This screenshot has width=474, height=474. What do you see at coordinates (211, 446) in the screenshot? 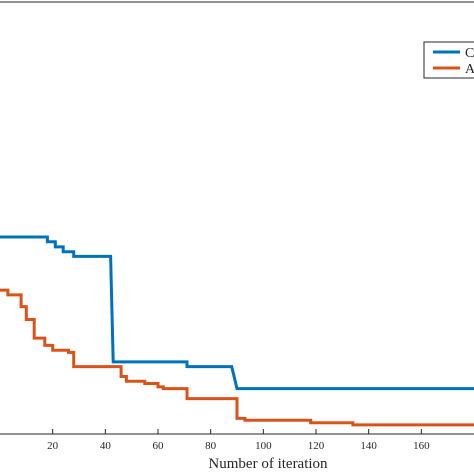
I see `x-tick-label-80: 80` at bounding box center [211, 446].